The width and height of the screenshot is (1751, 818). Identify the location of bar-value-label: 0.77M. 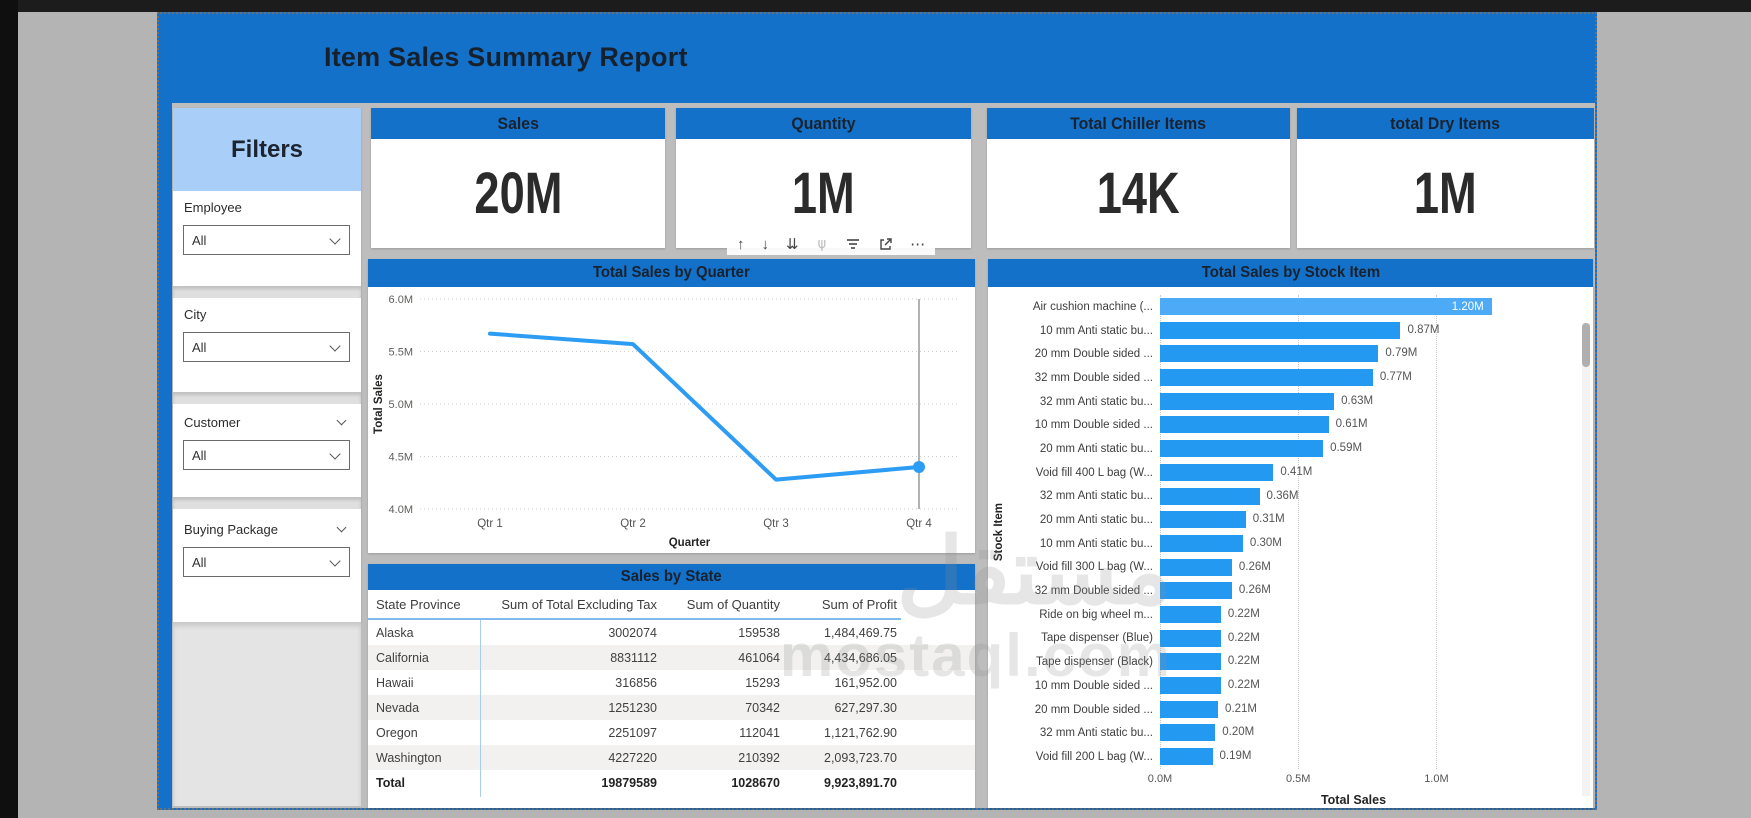
(1395, 377).